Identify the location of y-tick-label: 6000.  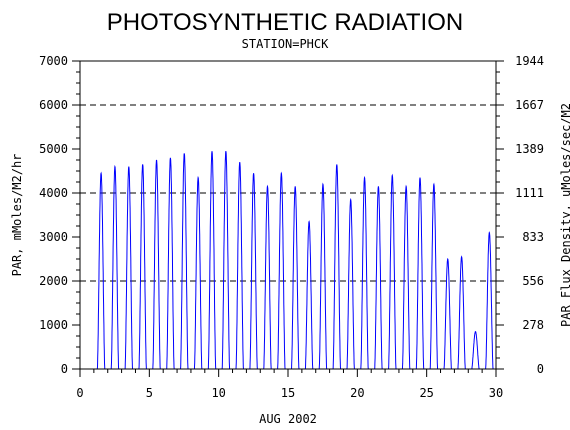
(53, 105).